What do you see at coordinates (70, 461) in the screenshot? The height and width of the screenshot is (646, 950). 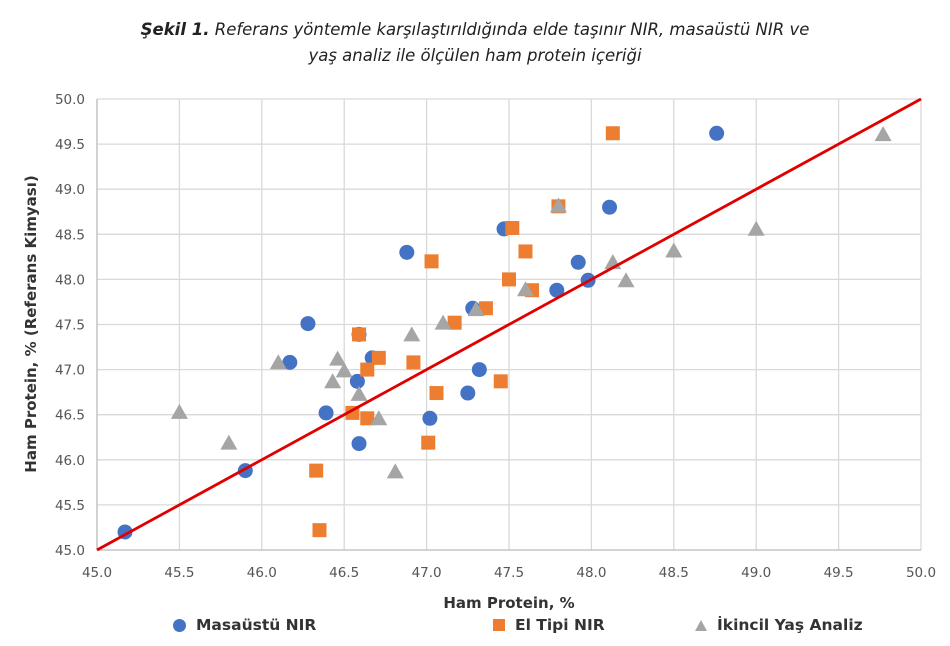 I see `y-tick-label: 46.0` at bounding box center [70, 461].